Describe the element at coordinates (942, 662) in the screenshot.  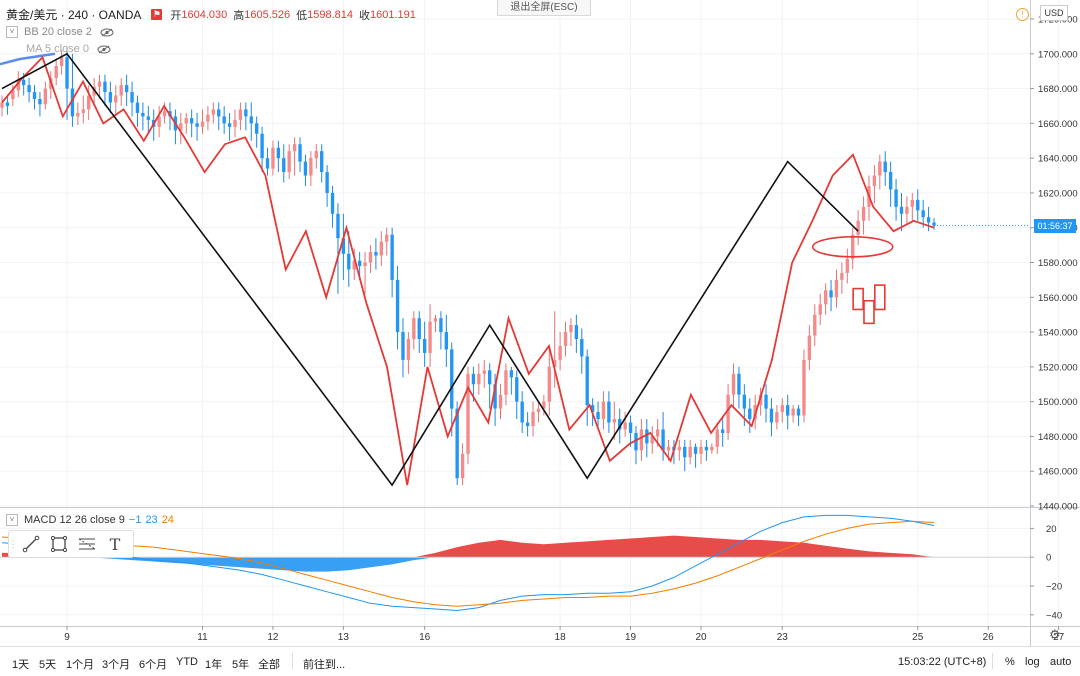
I see `clock-timezone: 15:03:22 (UTC+8)` at that location.